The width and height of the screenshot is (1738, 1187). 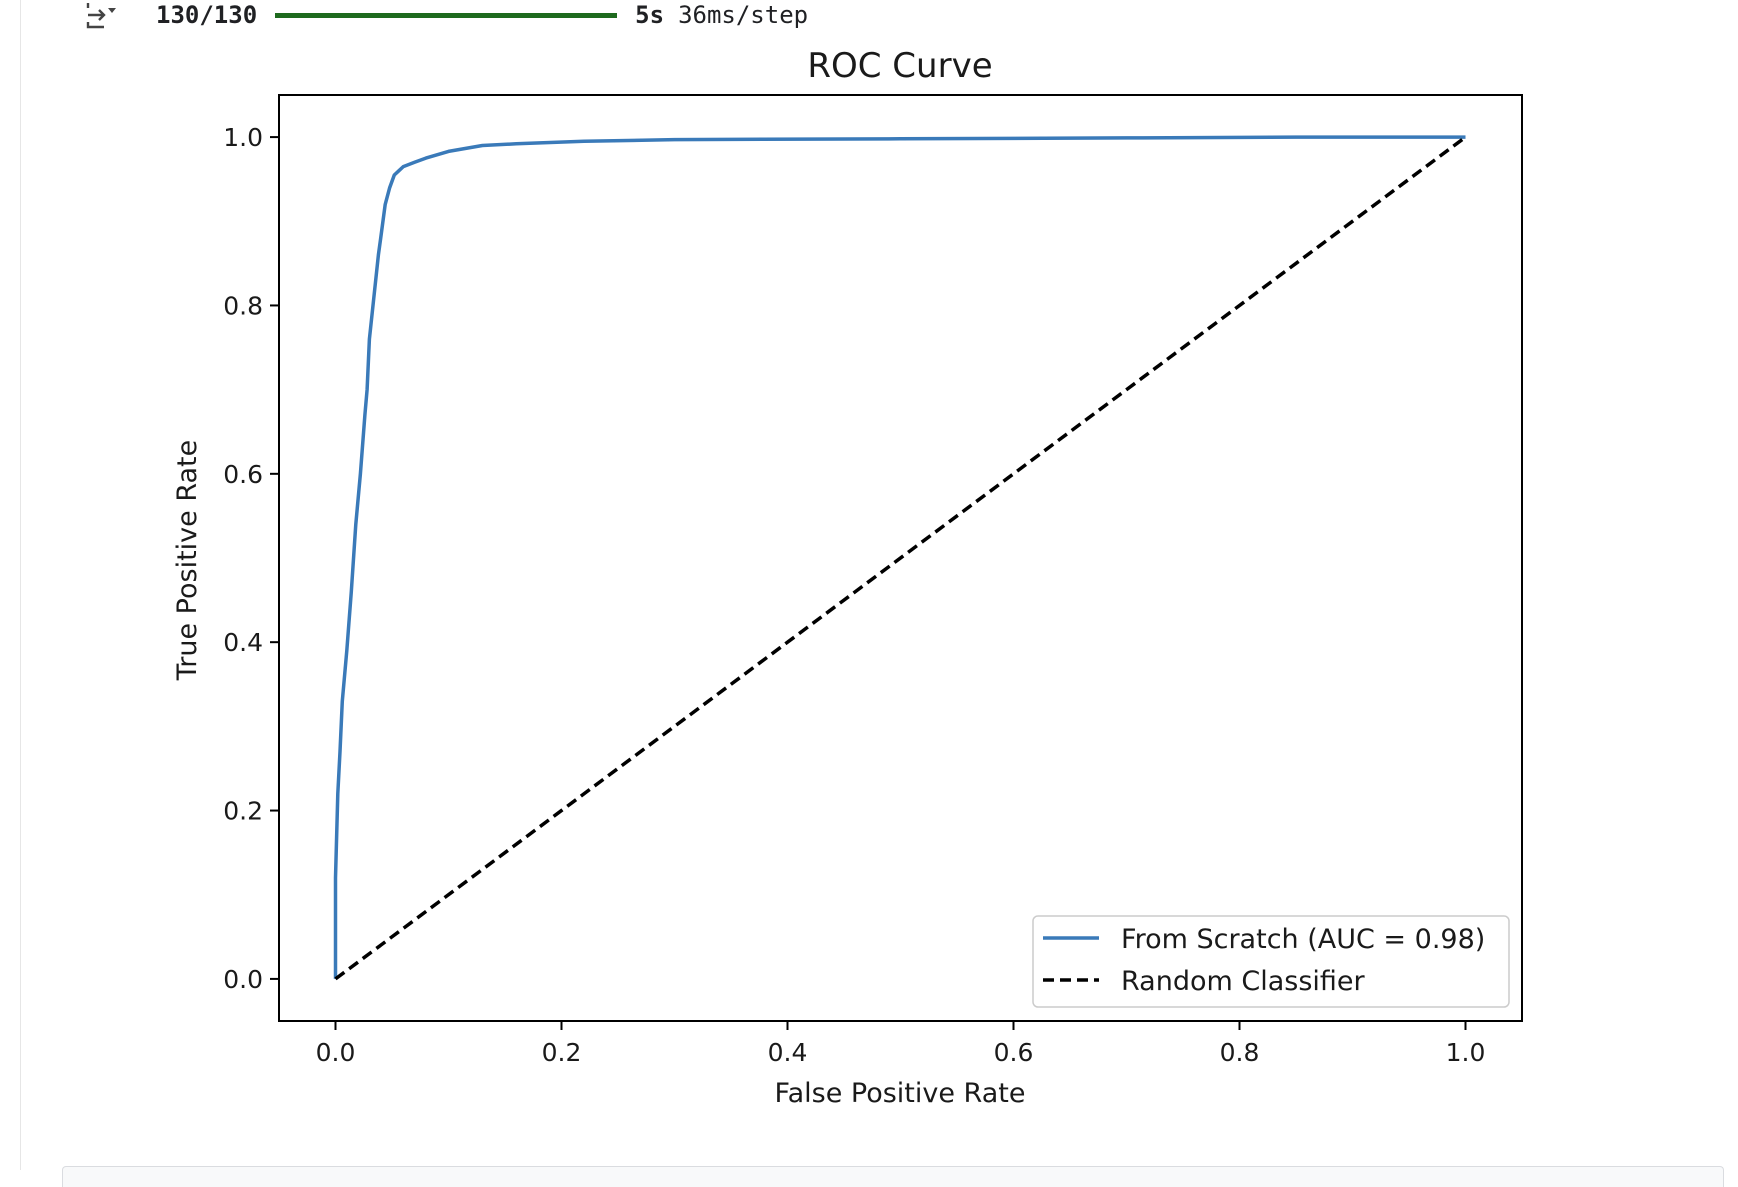 What do you see at coordinates (743, 15) in the screenshot?
I see `progress-per-step: 36ms/step` at bounding box center [743, 15].